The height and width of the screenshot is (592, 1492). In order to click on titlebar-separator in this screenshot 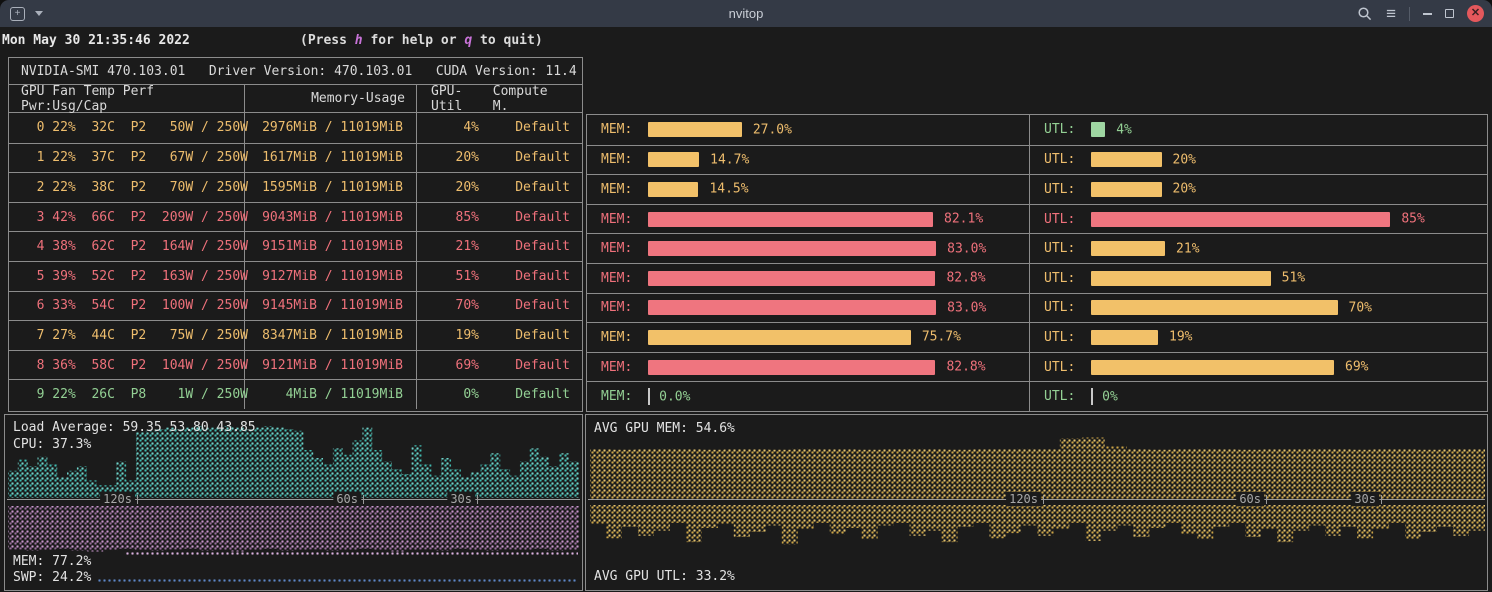, I will do `click(1409, 13)`.